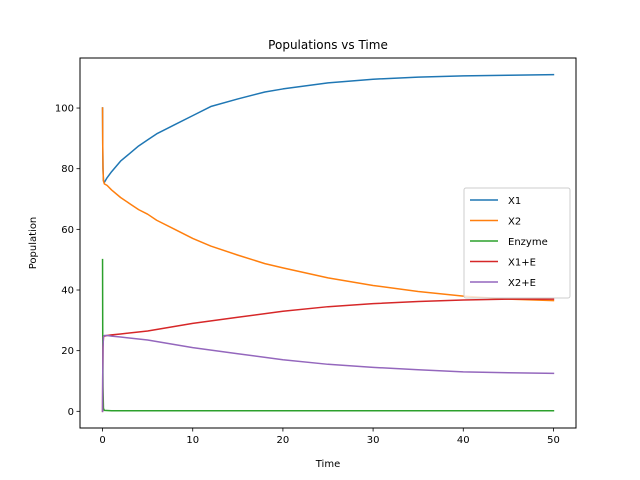  I want to click on y-axis-ticks: 0 20 40 60 80 100, so click(67, 261).